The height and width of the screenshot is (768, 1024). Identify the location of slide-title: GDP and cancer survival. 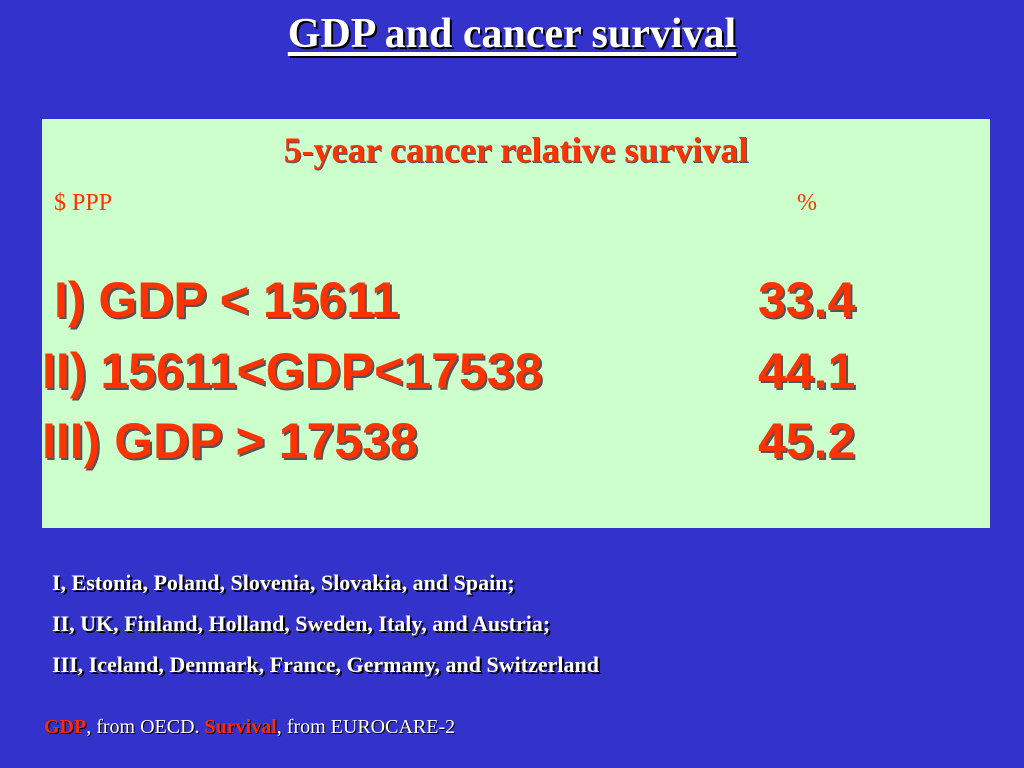
(512, 34).